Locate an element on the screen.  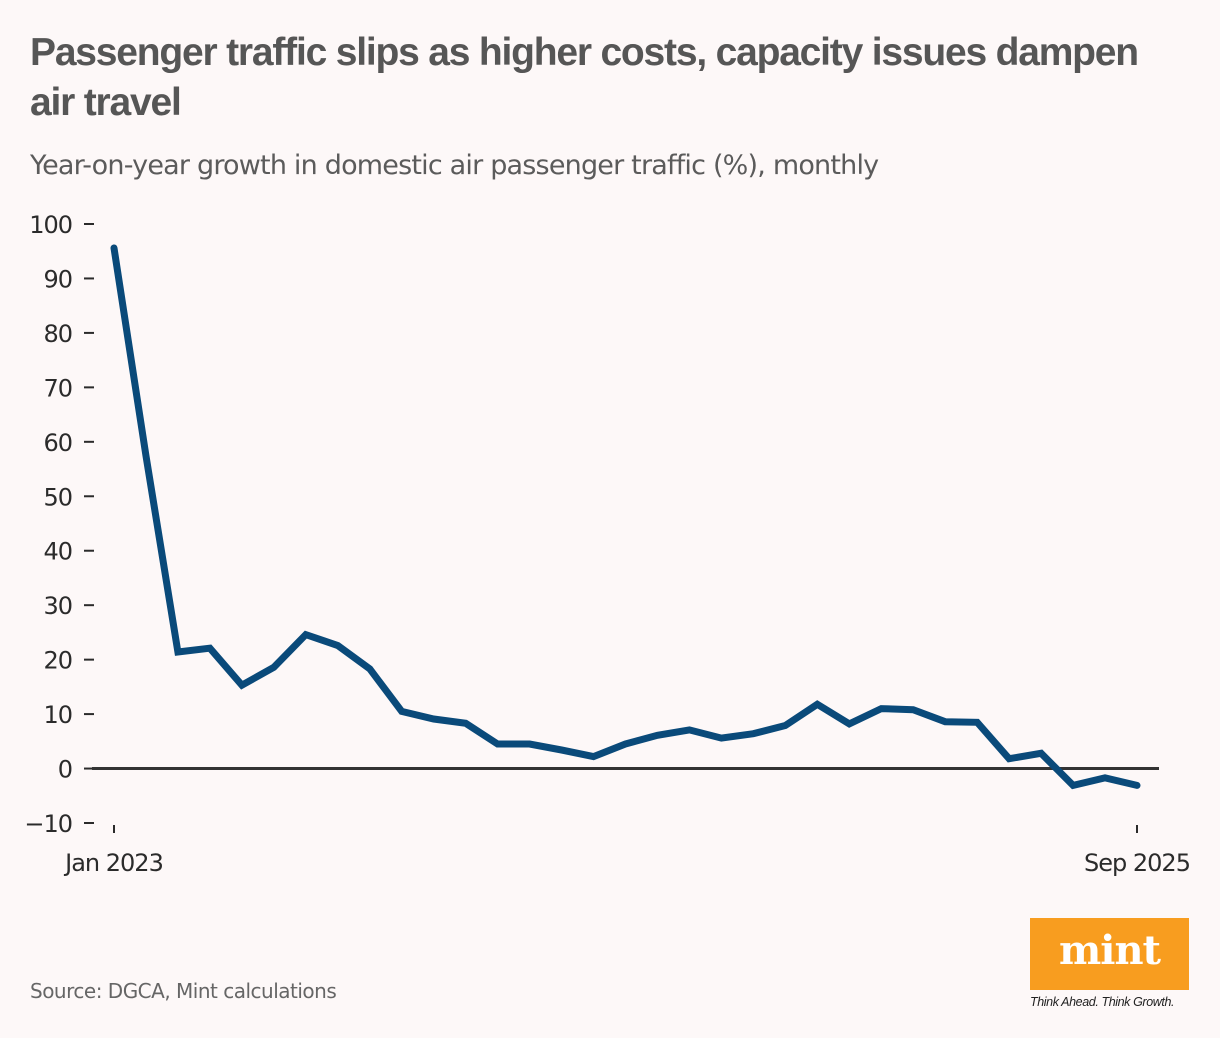
y-tick-label: 20 is located at coordinates (57, 661).